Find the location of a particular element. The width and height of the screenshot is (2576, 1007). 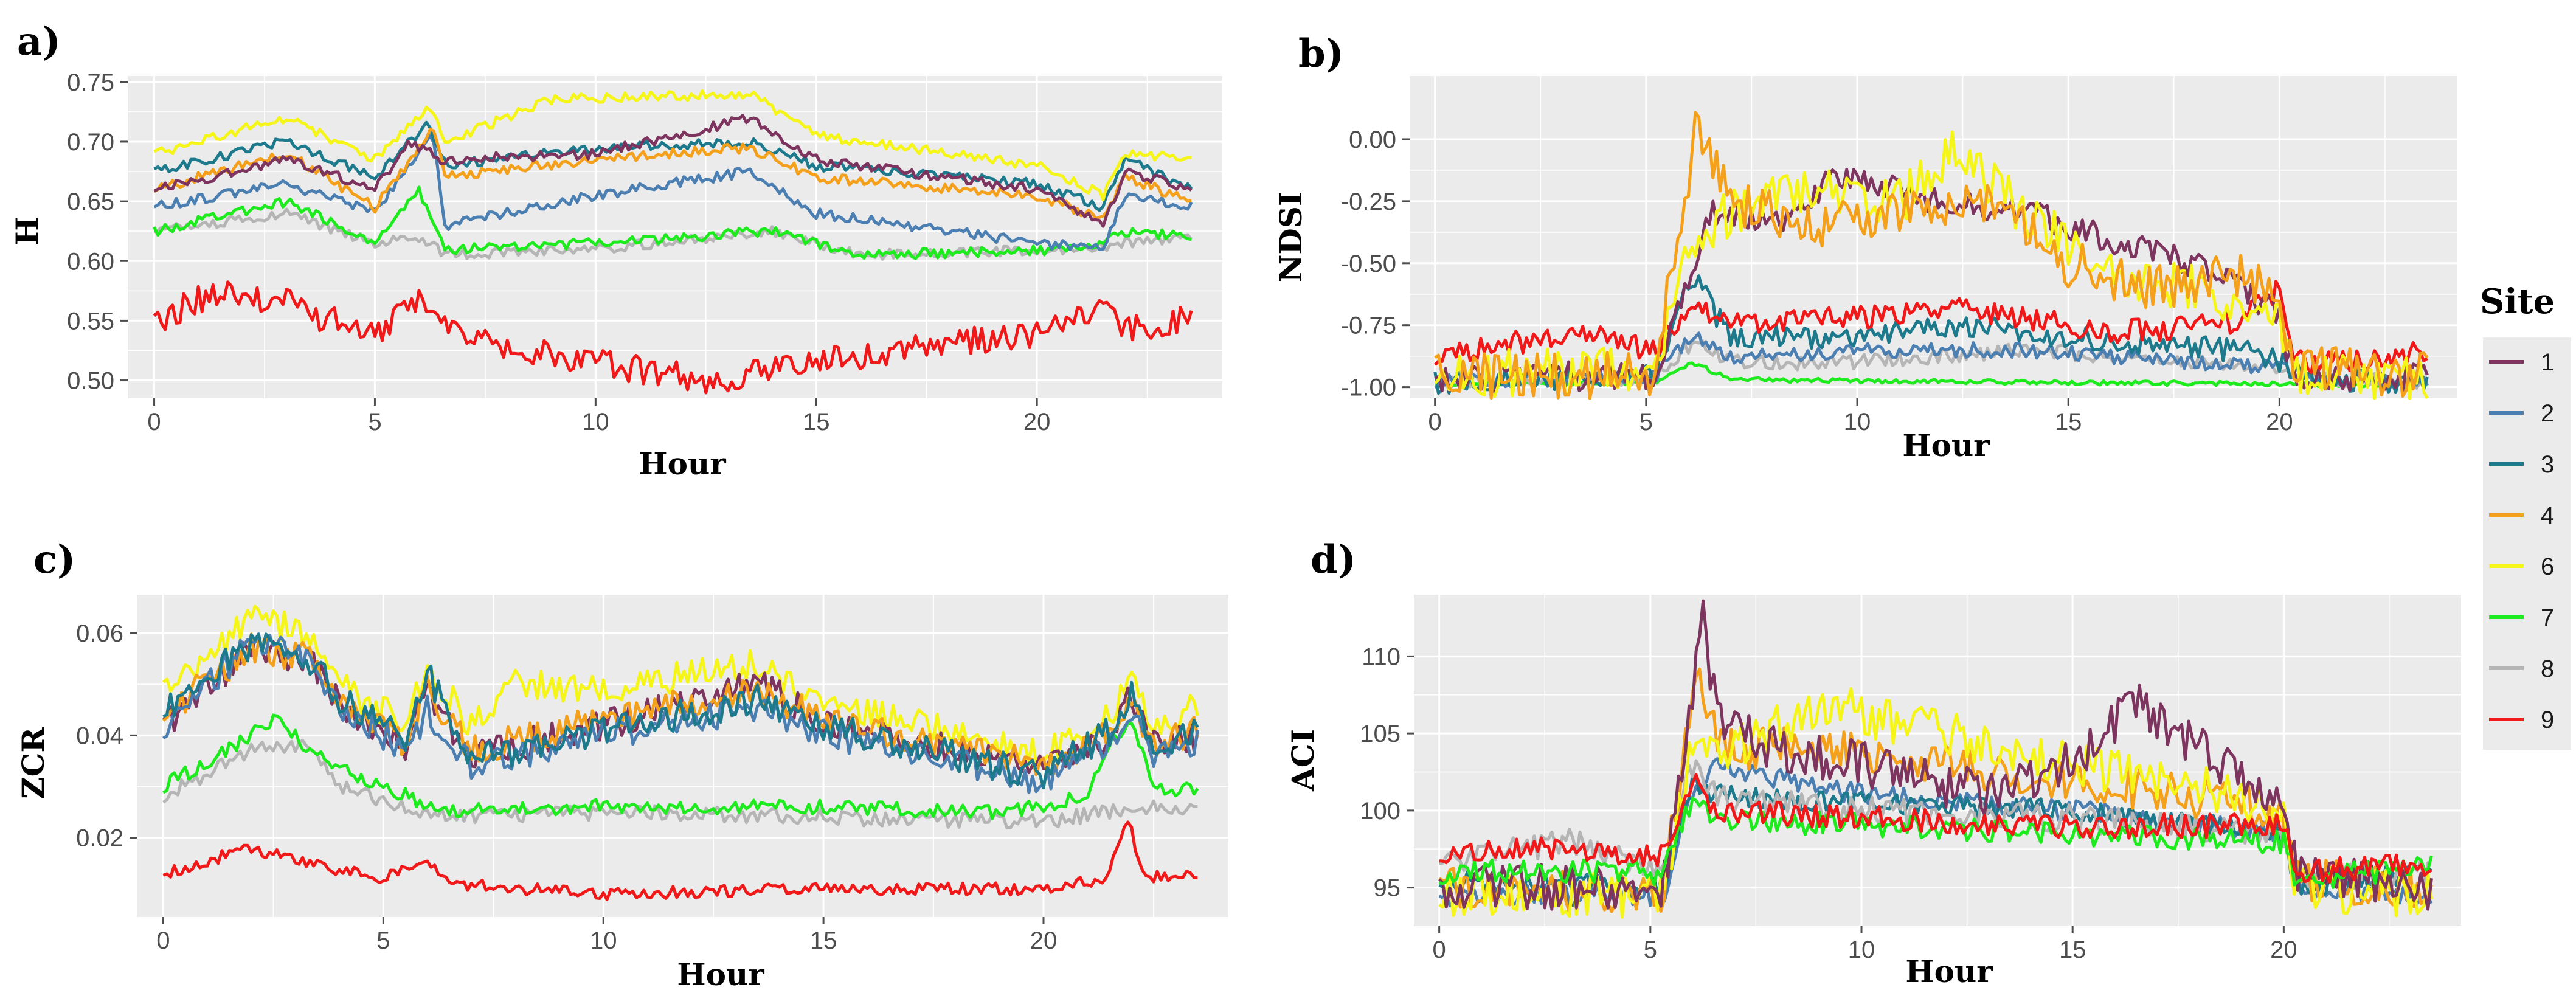

ytick-label-b-0: -1.00 is located at coordinates (1368, 388).